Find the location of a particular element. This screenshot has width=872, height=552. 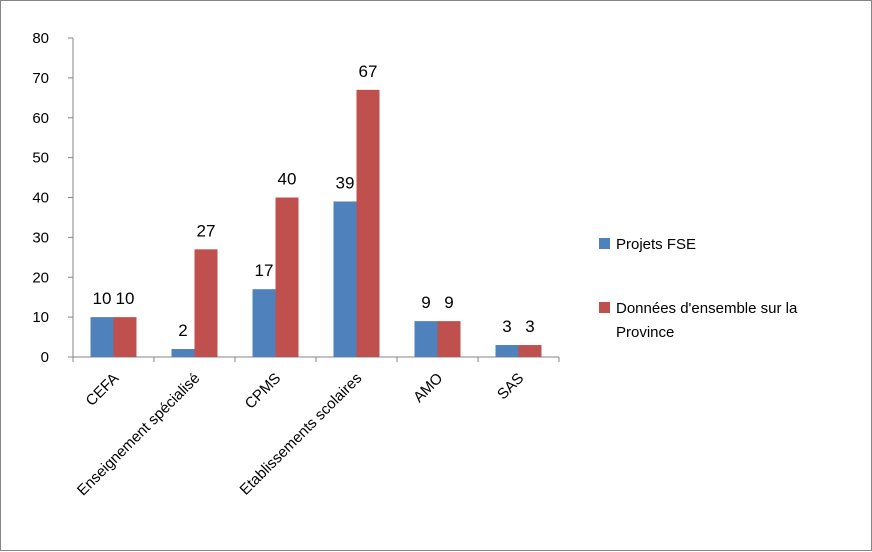

y-tick-label: 40 is located at coordinates (40, 198).